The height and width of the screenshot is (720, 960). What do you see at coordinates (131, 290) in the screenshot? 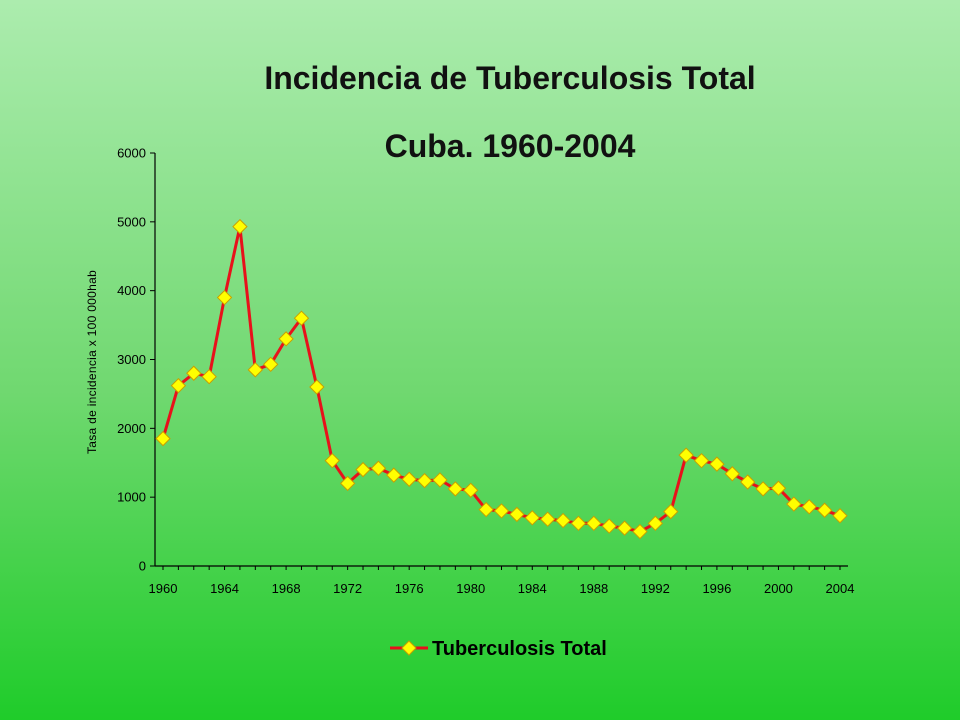
I see `y-tick-label: 4000` at bounding box center [131, 290].